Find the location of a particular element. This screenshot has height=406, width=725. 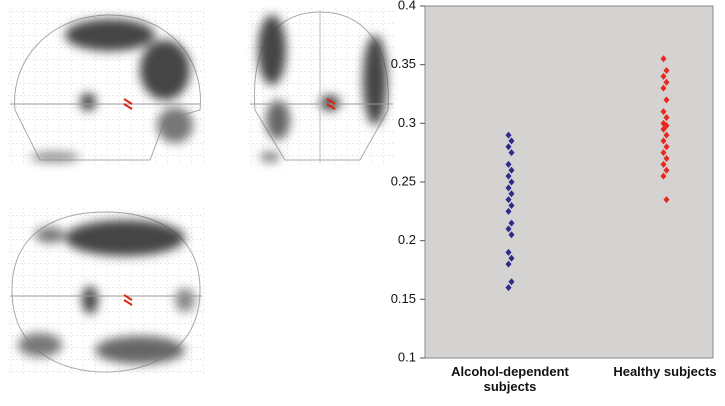

category-label: Alcohol-dependent subjects is located at coordinates (510, 379).